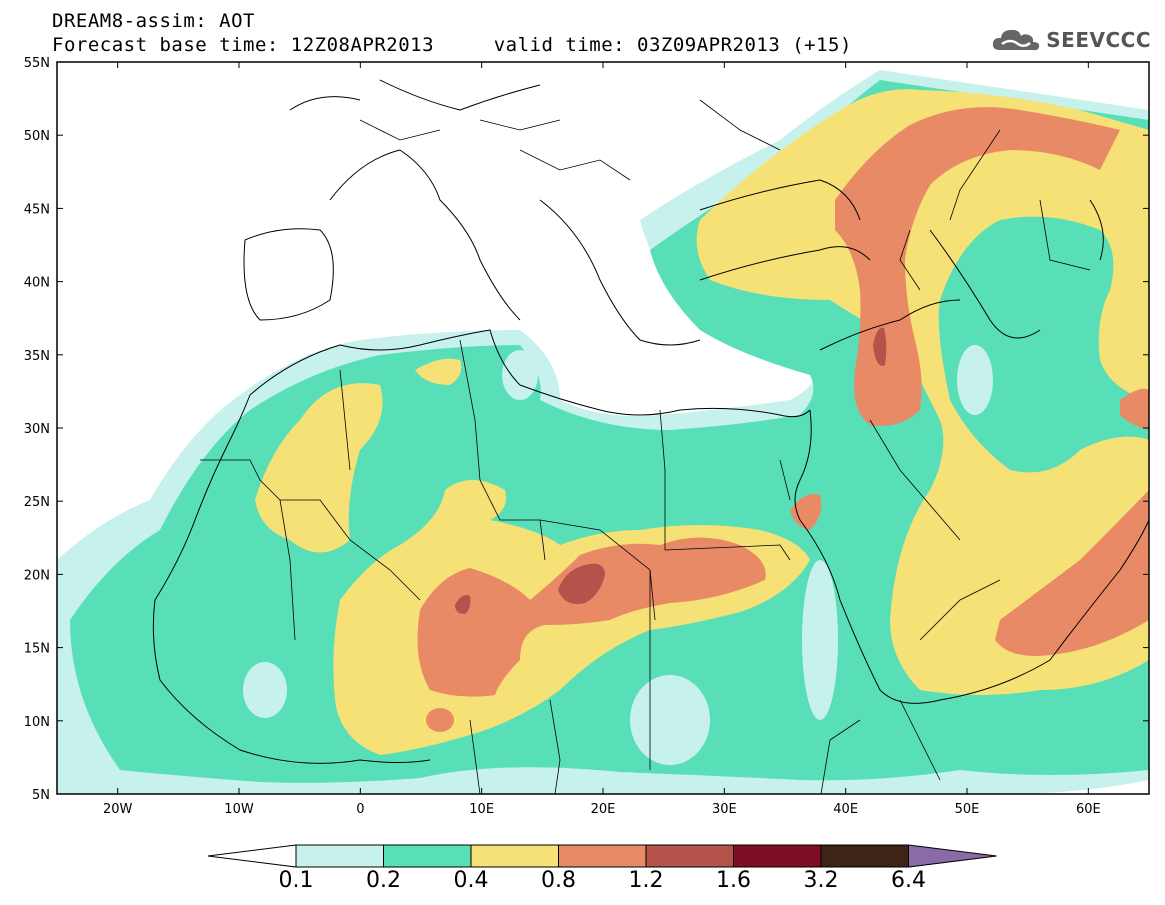 The width and height of the screenshot is (1165, 905). I want to click on lon-tick-label: 50E, so click(967, 809).